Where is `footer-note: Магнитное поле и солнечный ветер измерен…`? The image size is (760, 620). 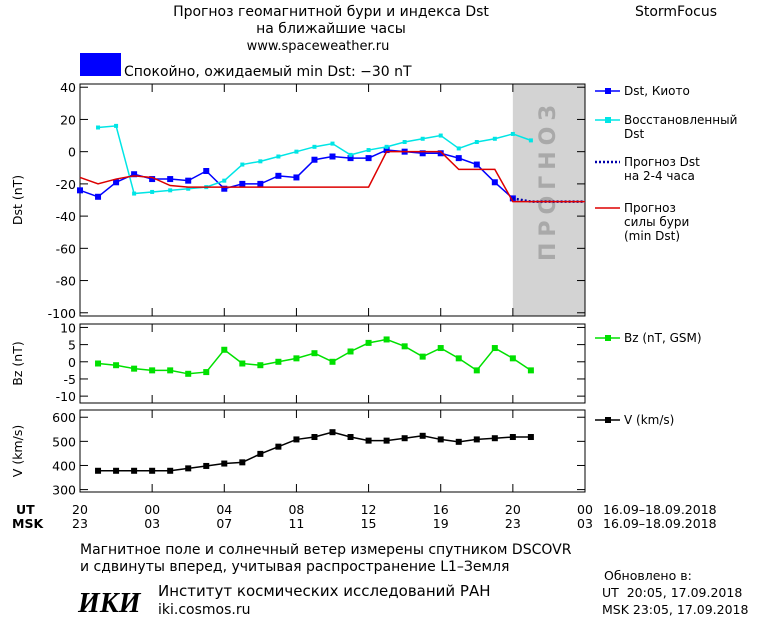 footer-note: Магнитное поле и солнечный ветер измерен… is located at coordinates (326, 550).